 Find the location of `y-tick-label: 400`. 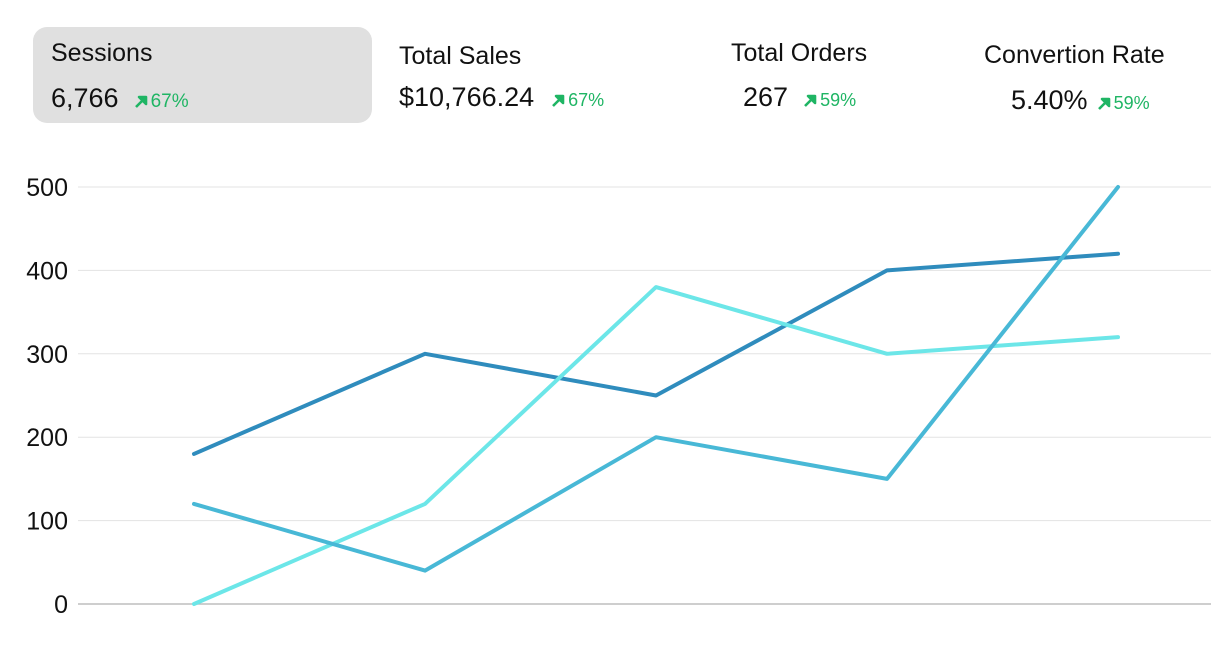

y-tick-label: 400 is located at coordinates (47, 271).